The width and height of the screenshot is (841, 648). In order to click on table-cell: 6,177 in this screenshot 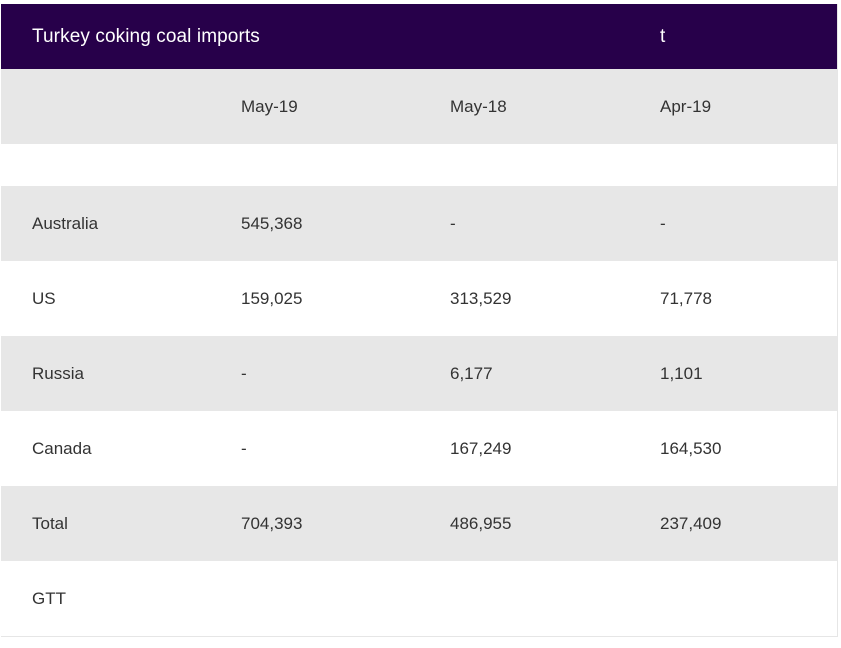, I will do `click(471, 373)`.